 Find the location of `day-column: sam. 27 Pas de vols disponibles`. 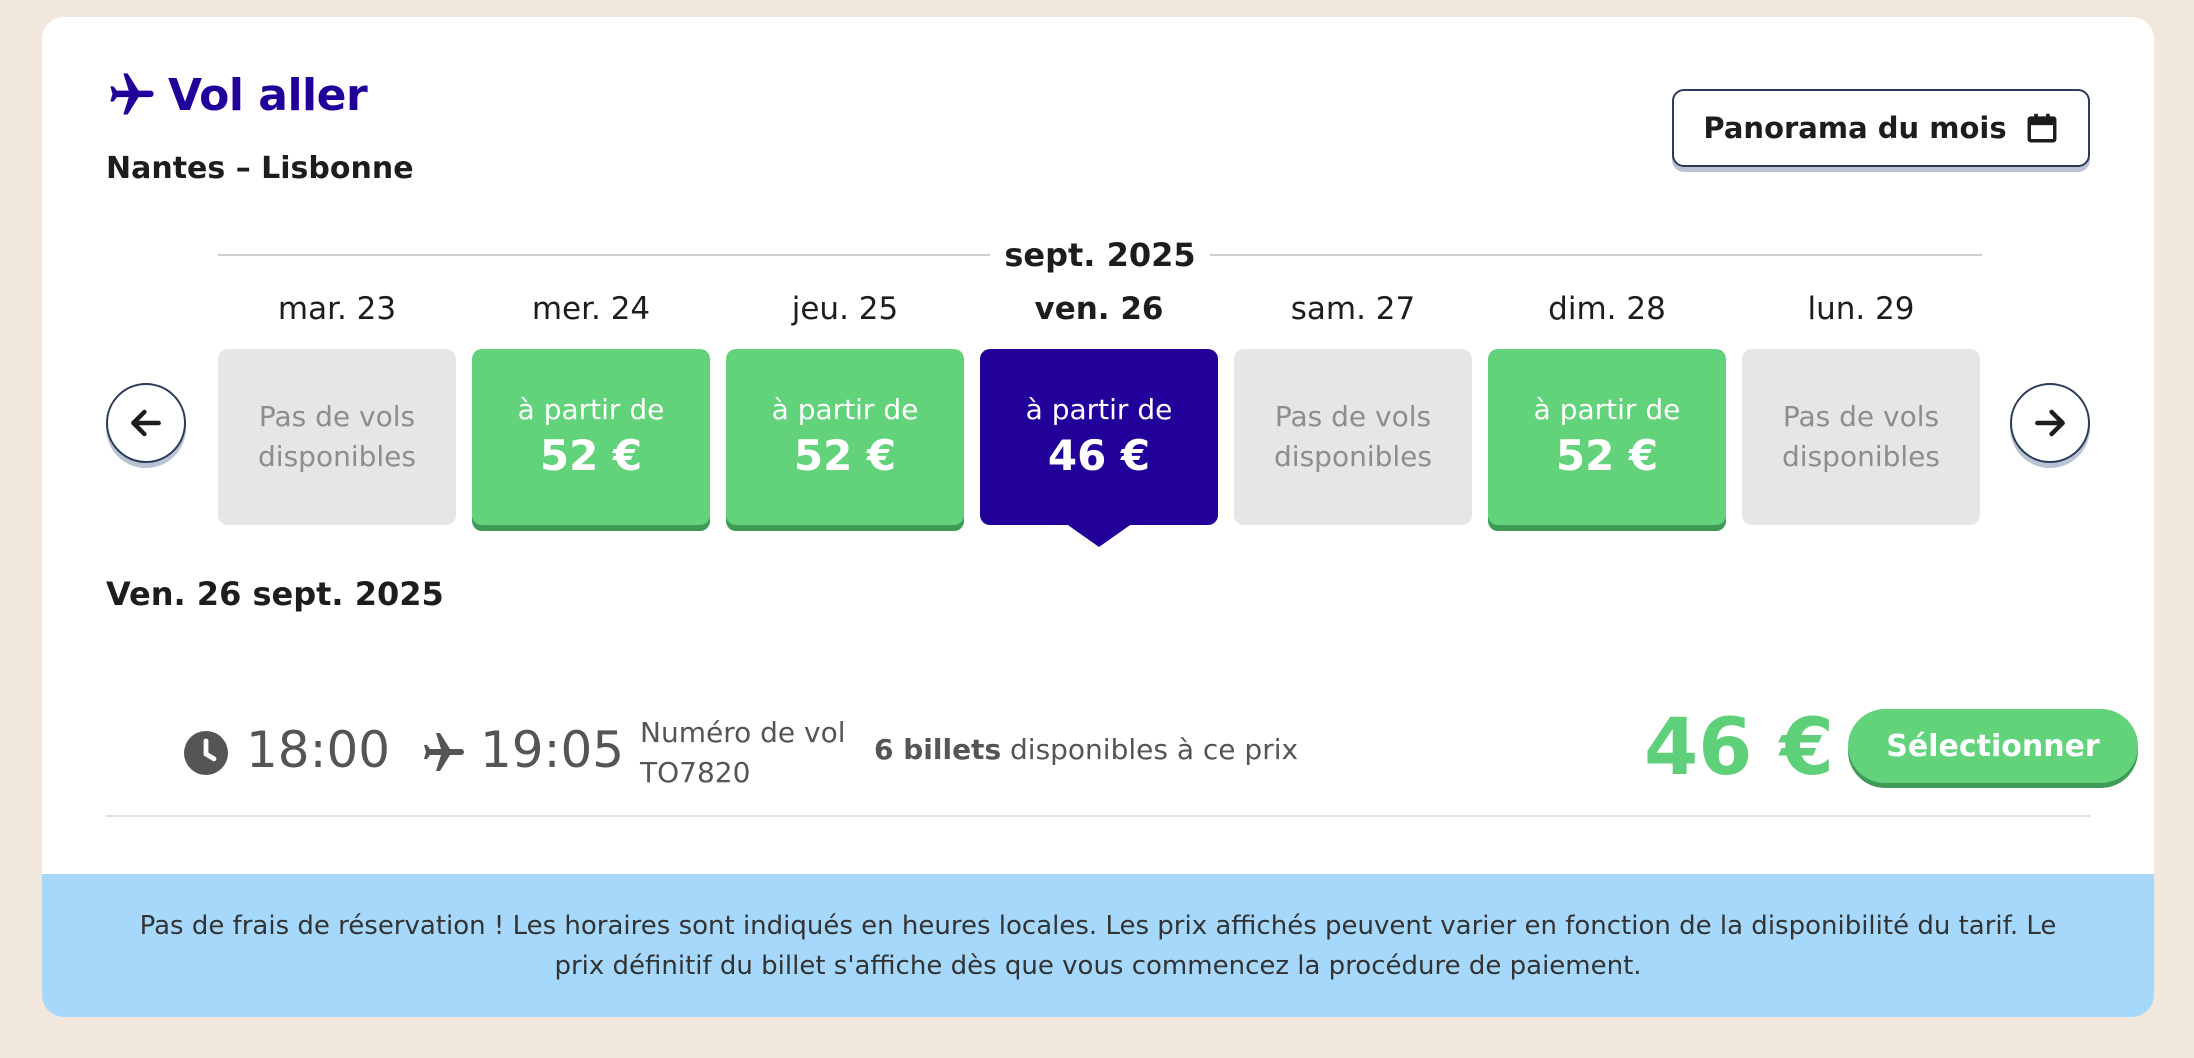

day-column: sam. 27 Pas de vols disponibles is located at coordinates (1353, 407).